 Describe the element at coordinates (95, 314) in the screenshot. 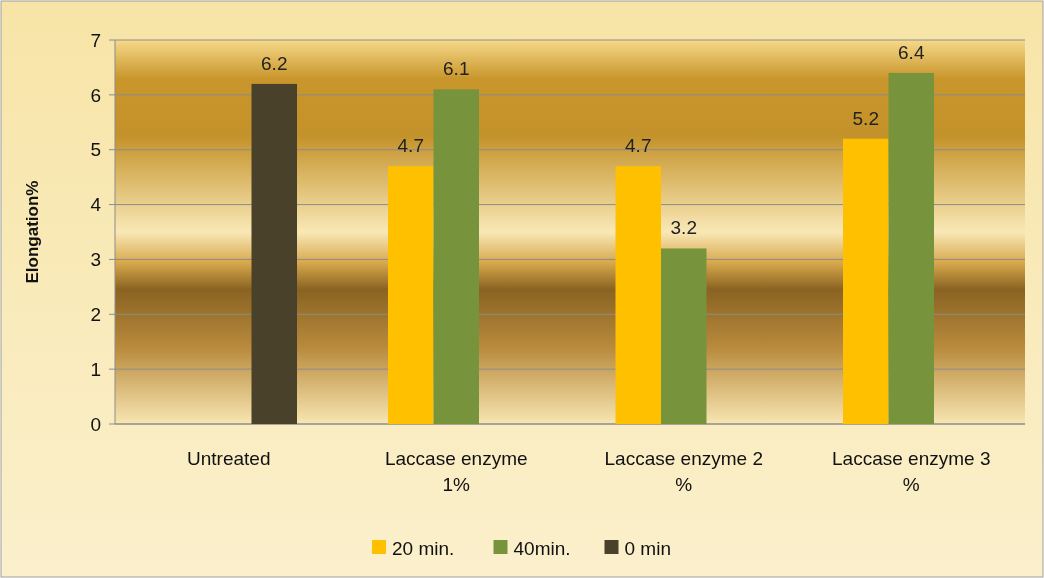

I see `y-tick-label: 2` at that location.